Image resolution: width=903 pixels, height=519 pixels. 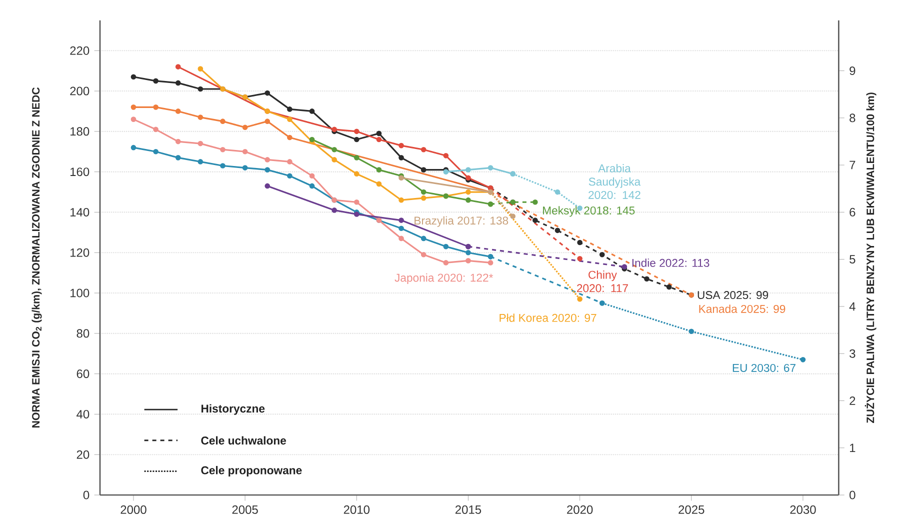 I want to click on x-tick-label: 2025, so click(x=691, y=509).